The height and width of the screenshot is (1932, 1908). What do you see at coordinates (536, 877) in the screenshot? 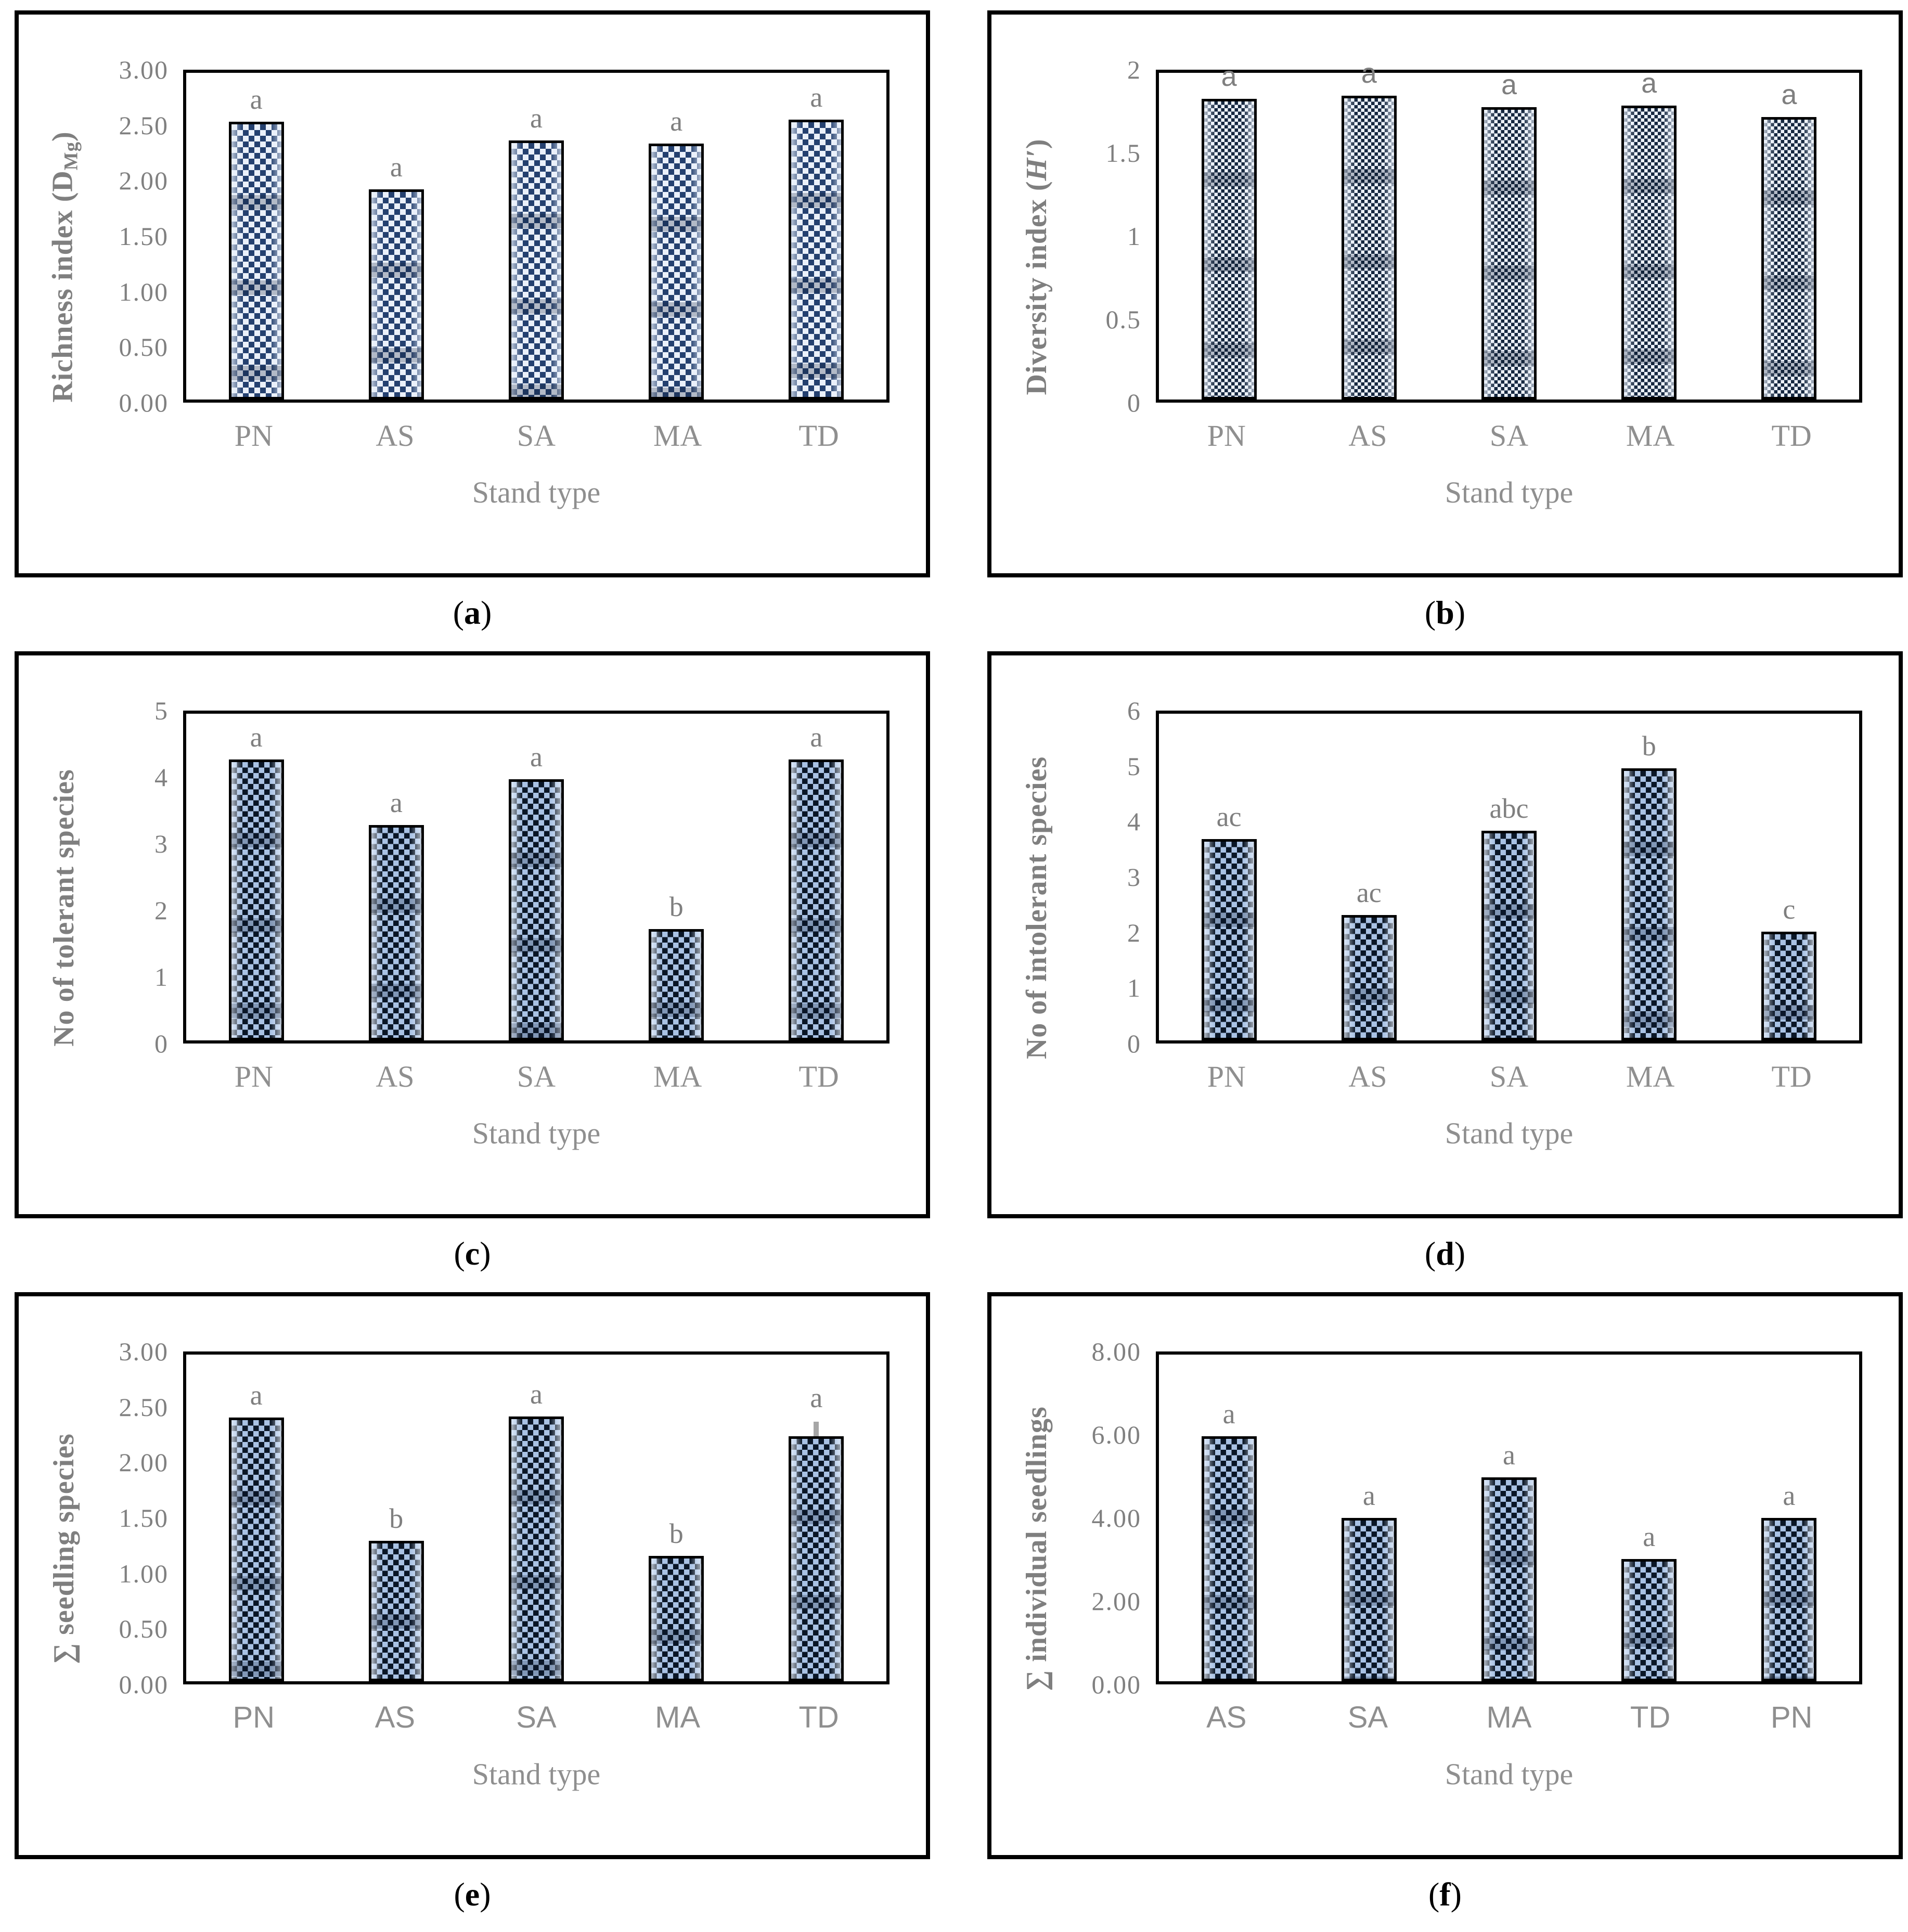
I see `plot-area: a a a b a` at bounding box center [536, 877].